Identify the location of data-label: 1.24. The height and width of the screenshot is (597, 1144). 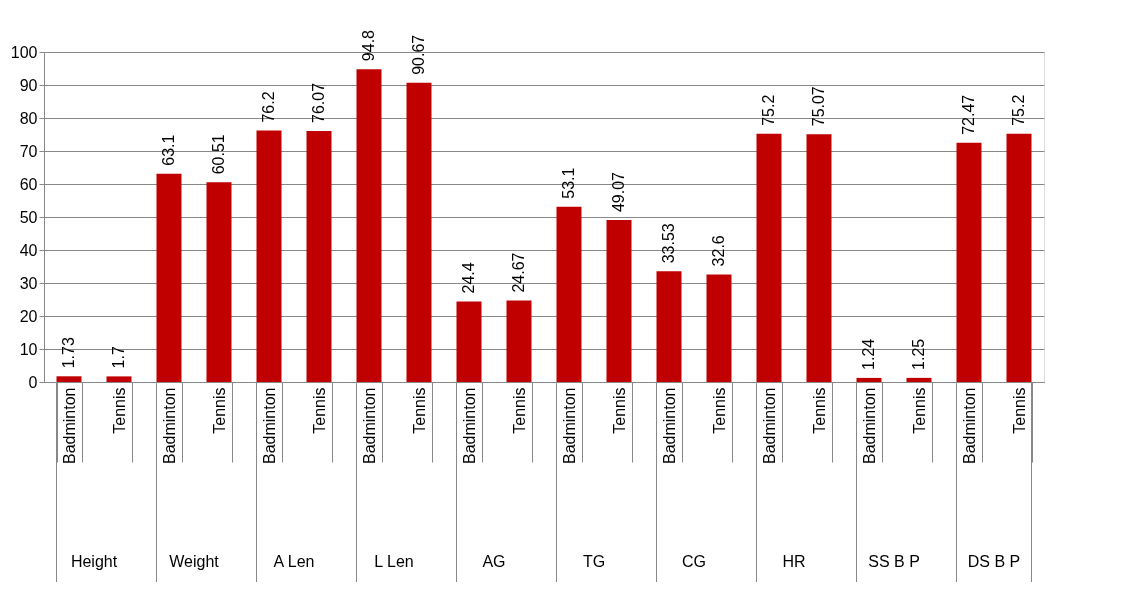
(868, 354).